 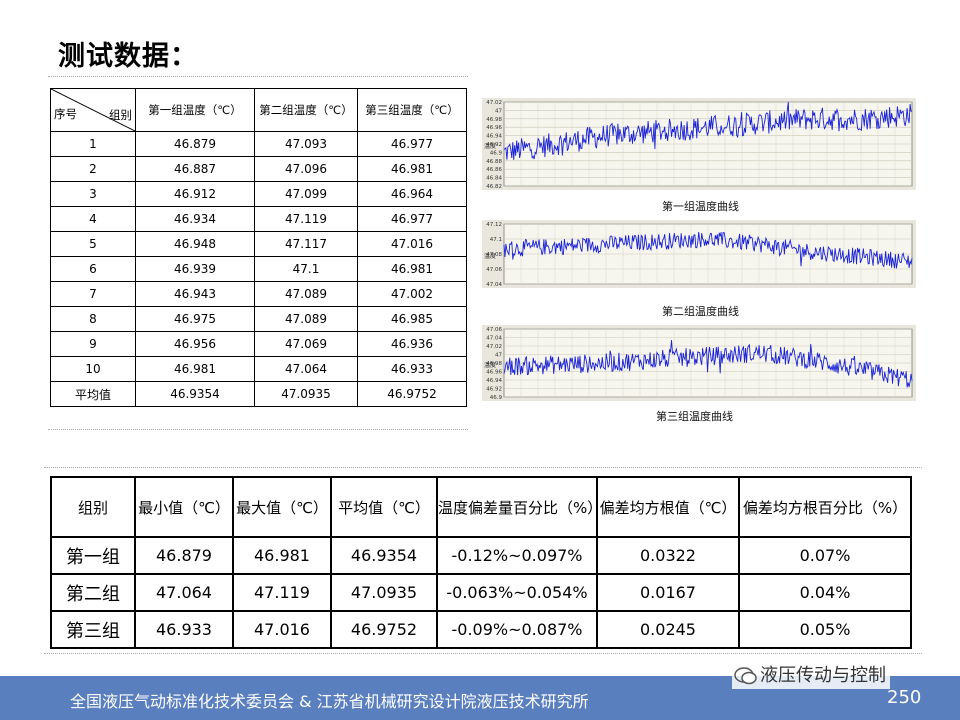 What do you see at coordinates (282, 507) in the screenshot?
I see `stats-header-max: 最大值（℃）` at bounding box center [282, 507].